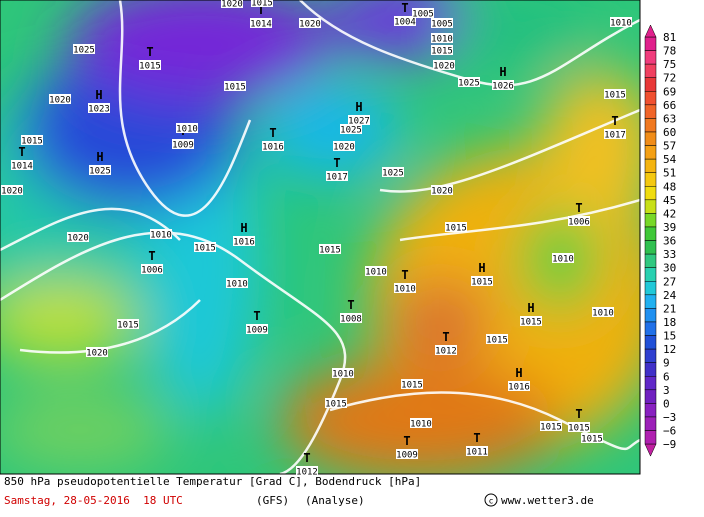  What do you see at coordinates (669, 308) in the screenshot?
I see `colorbar-label: 21` at bounding box center [669, 308].